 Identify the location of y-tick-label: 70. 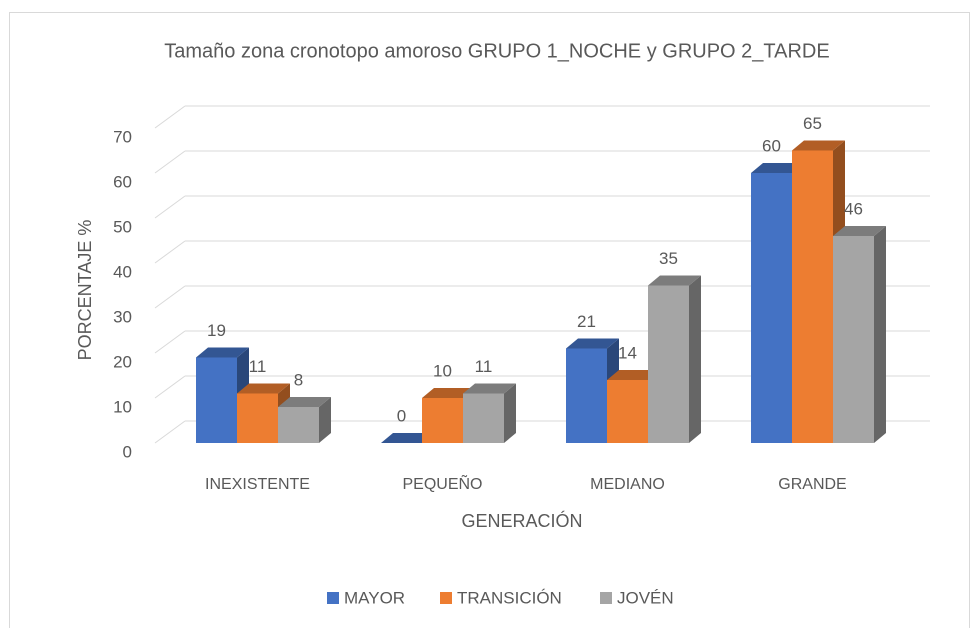
(122, 136).